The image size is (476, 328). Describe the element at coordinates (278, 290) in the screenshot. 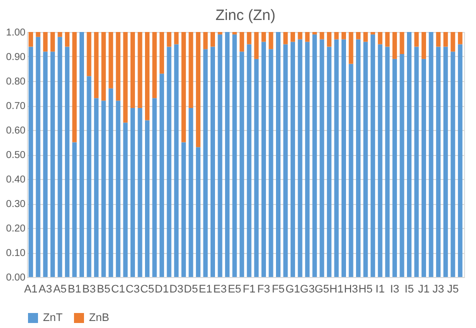

I see `x-tick-label: F5` at that location.